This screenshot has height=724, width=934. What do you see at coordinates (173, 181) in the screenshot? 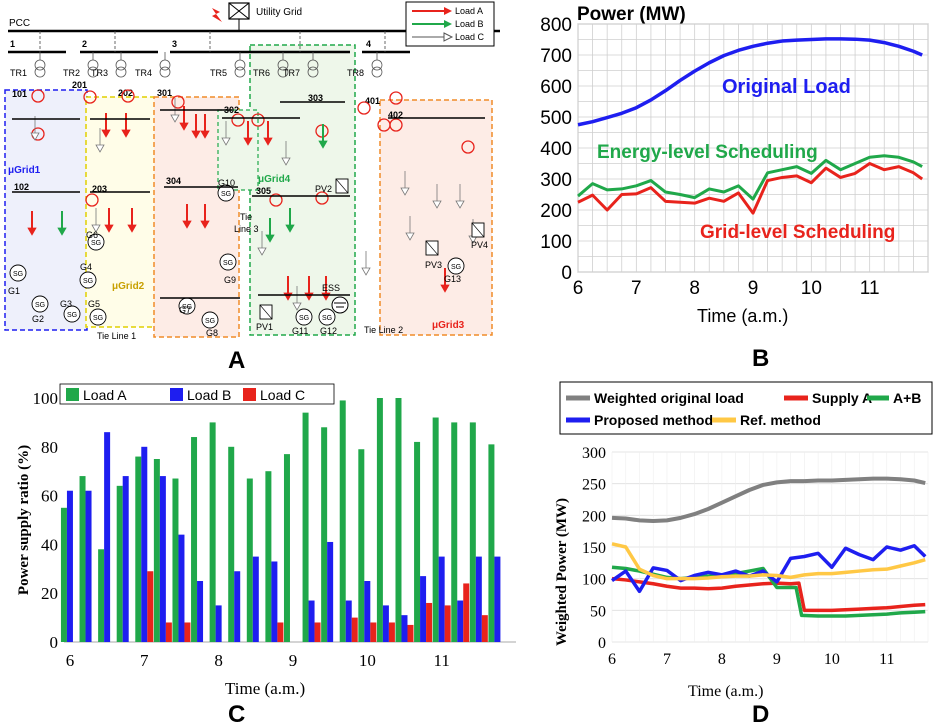
I see `node-label: 304` at bounding box center [173, 181].